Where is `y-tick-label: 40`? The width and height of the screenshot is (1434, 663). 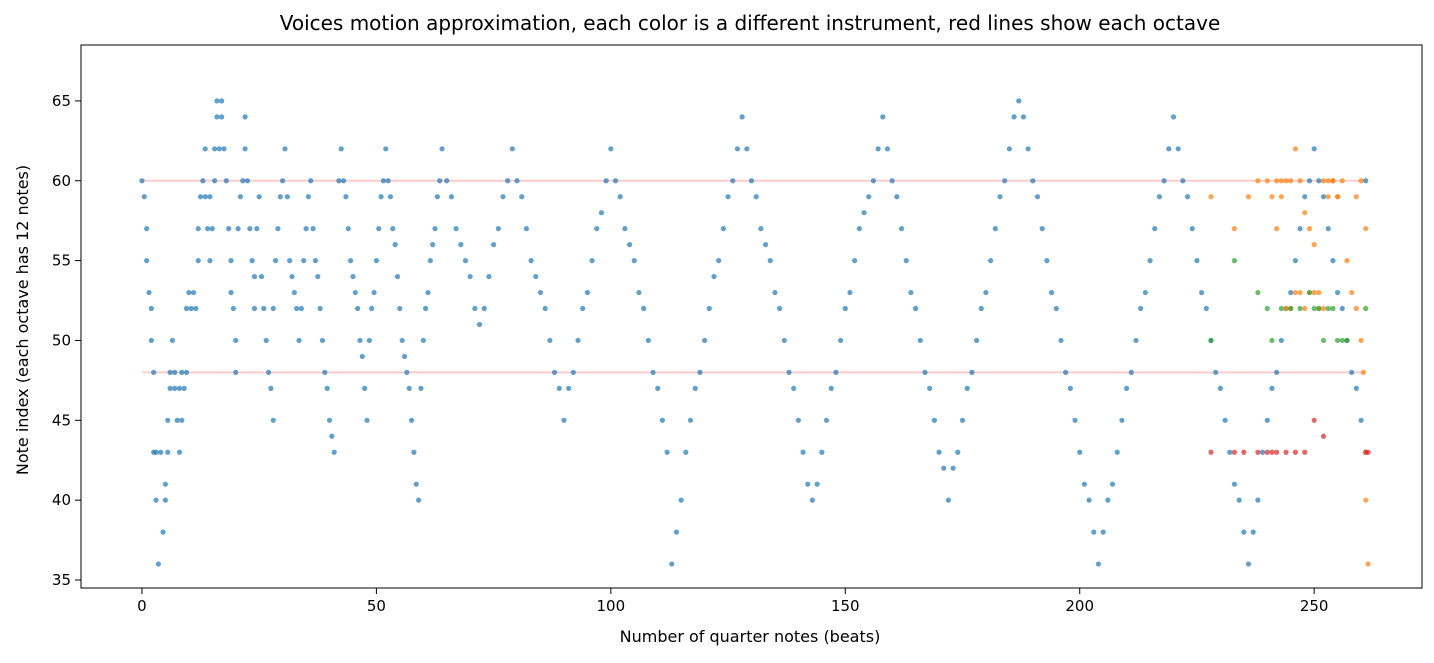
y-tick-label: 40 is located at coordinates (61, 500).